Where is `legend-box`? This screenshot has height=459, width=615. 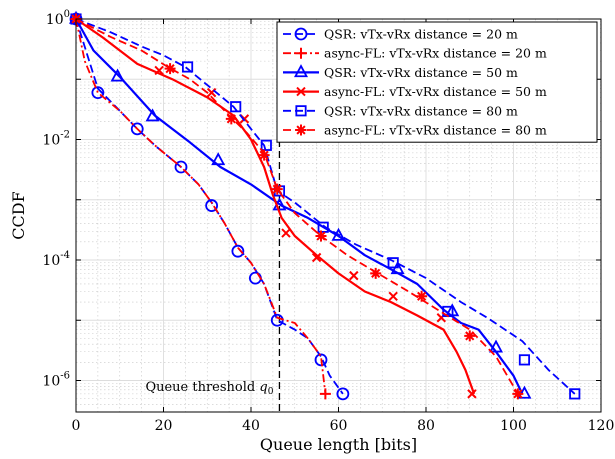
legend-box is located at coordinates (437, 82).